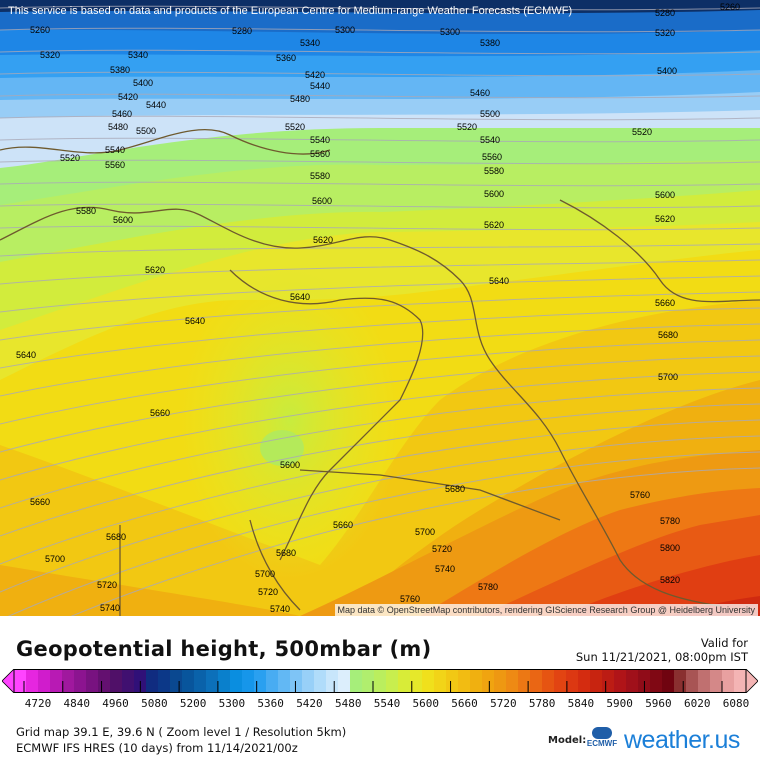 The image size is (760, 760). Describe the element at coordinates (387, 703) in the screenshot. I see `legend-tick-label: 5540` at that location.